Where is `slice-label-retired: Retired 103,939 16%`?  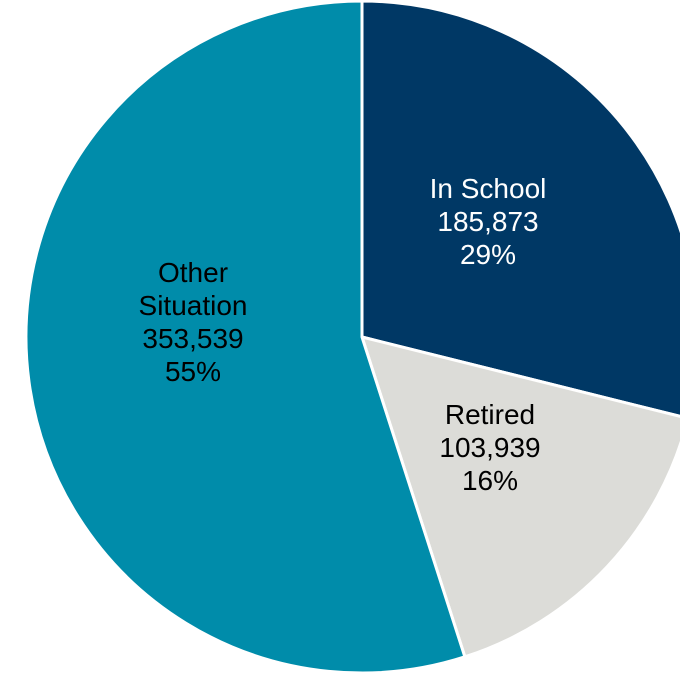 slice-label-retired: Retired 103,939 16% is located at coordinates (489, 447).